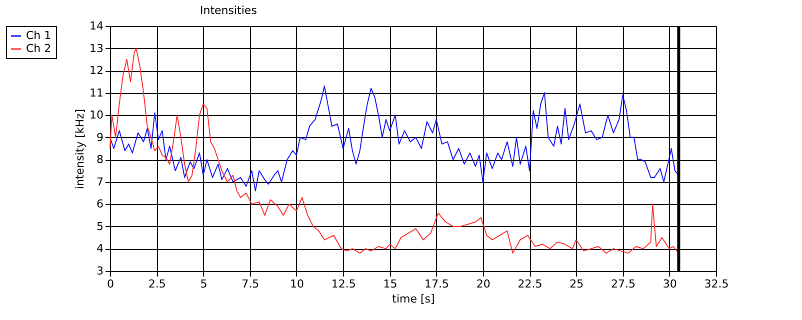  What do you see at coordinates (157, 284) in the screenshot?
I see `x-tick-label: 2.5` at bounding box center [157, 284].